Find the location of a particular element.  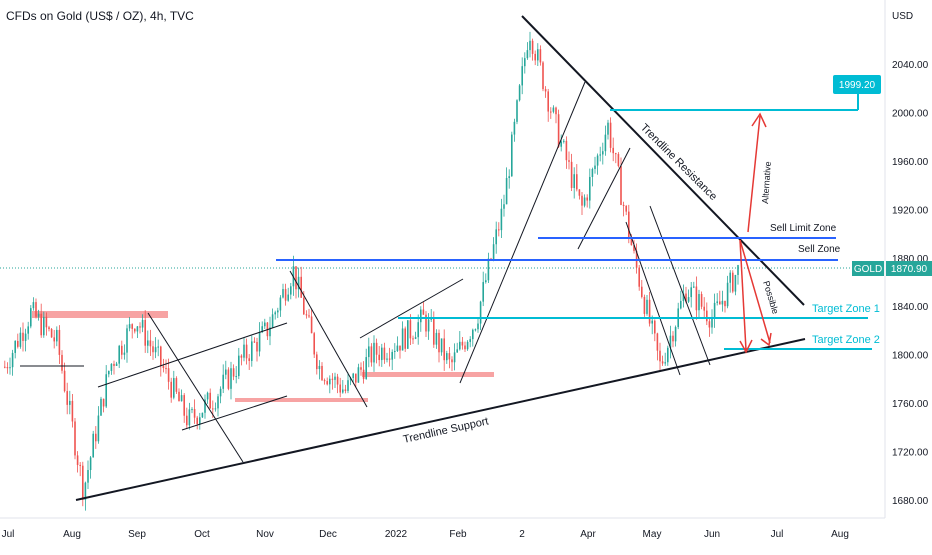

x-tick-label: Feb is located at coordinates (458, 534).